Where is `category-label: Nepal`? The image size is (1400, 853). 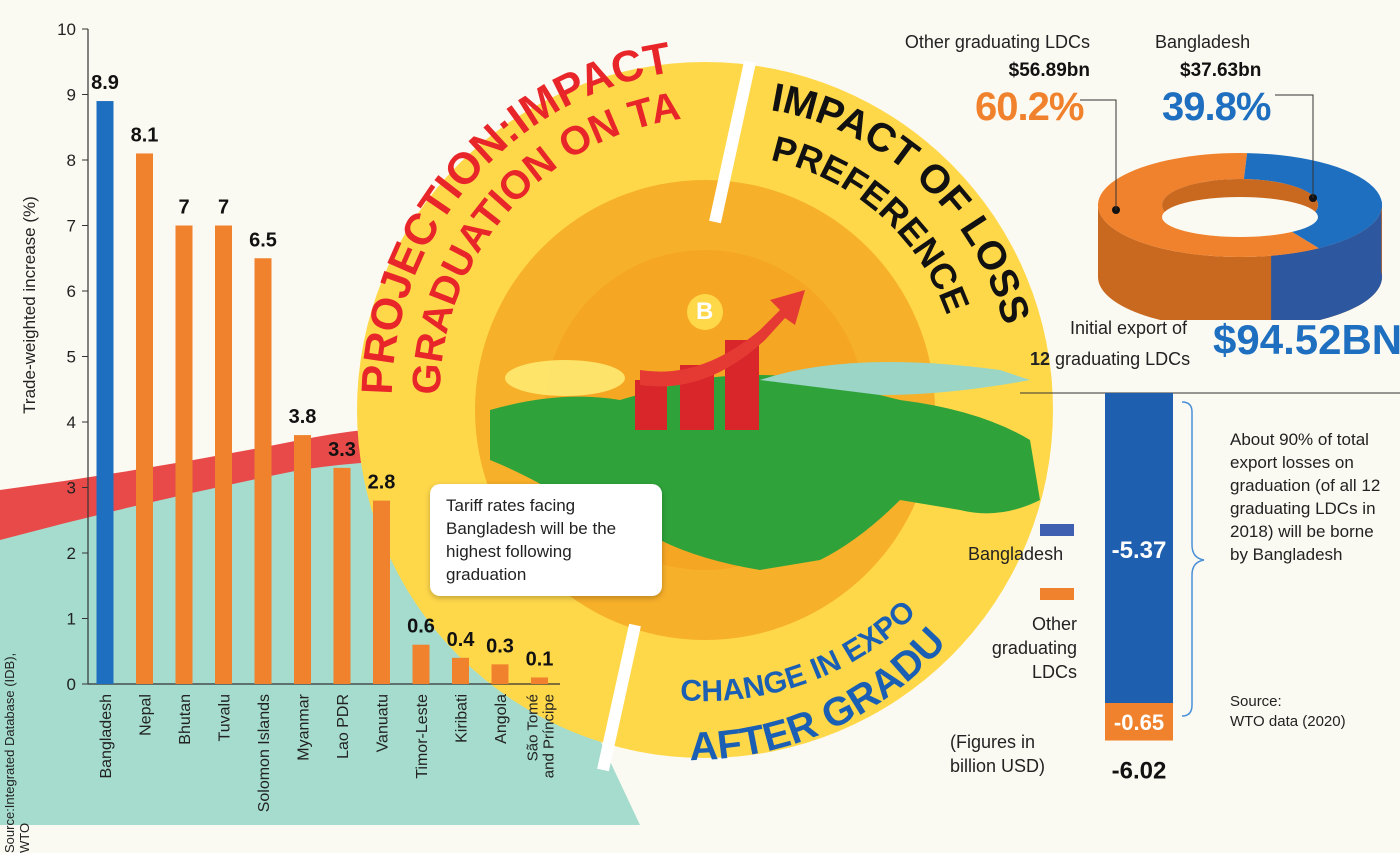 category-label: Nepal is located at coordinates (146, 715).